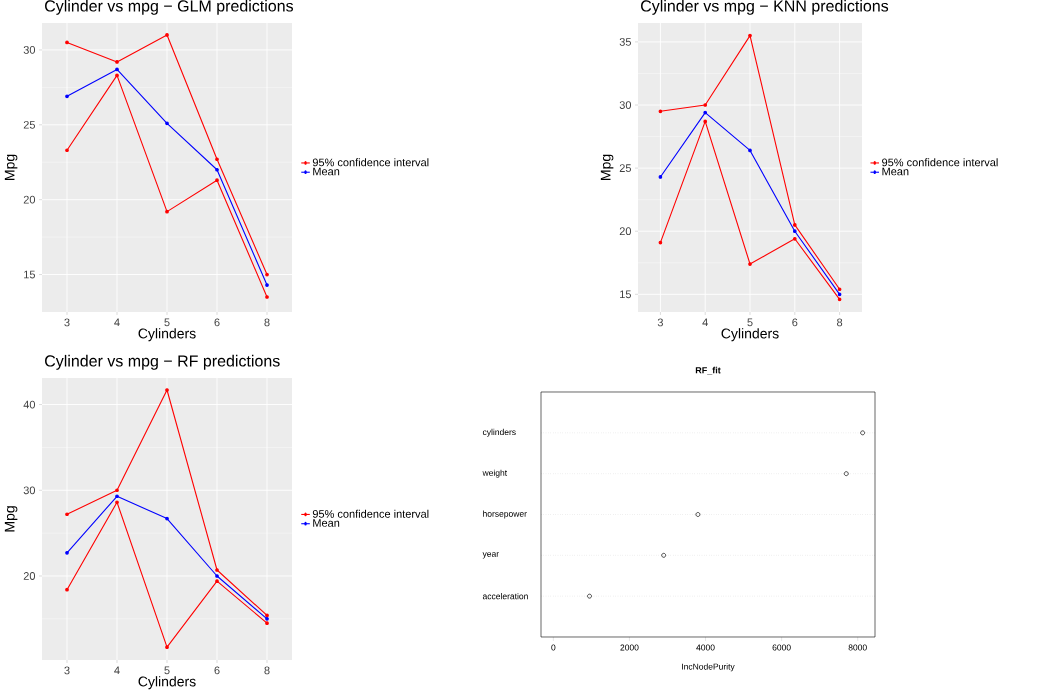  Describe the element at coordinates (499, 432) in the screenshot. I see `y-tick-label: cylinders` at that location.